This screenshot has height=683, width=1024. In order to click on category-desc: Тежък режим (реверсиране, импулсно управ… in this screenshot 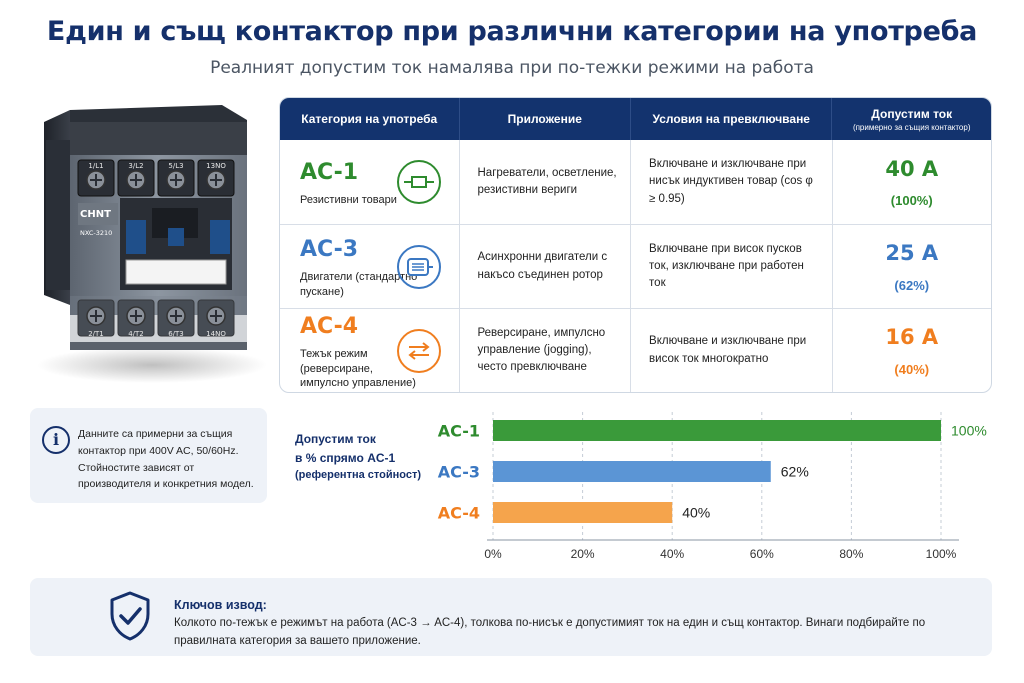, I will do `click(358, 368)`.